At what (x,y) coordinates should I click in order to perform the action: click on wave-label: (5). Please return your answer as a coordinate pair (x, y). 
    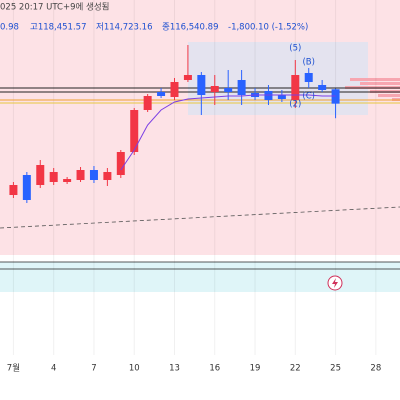
    Looking at the image, I should click on (295, 49).